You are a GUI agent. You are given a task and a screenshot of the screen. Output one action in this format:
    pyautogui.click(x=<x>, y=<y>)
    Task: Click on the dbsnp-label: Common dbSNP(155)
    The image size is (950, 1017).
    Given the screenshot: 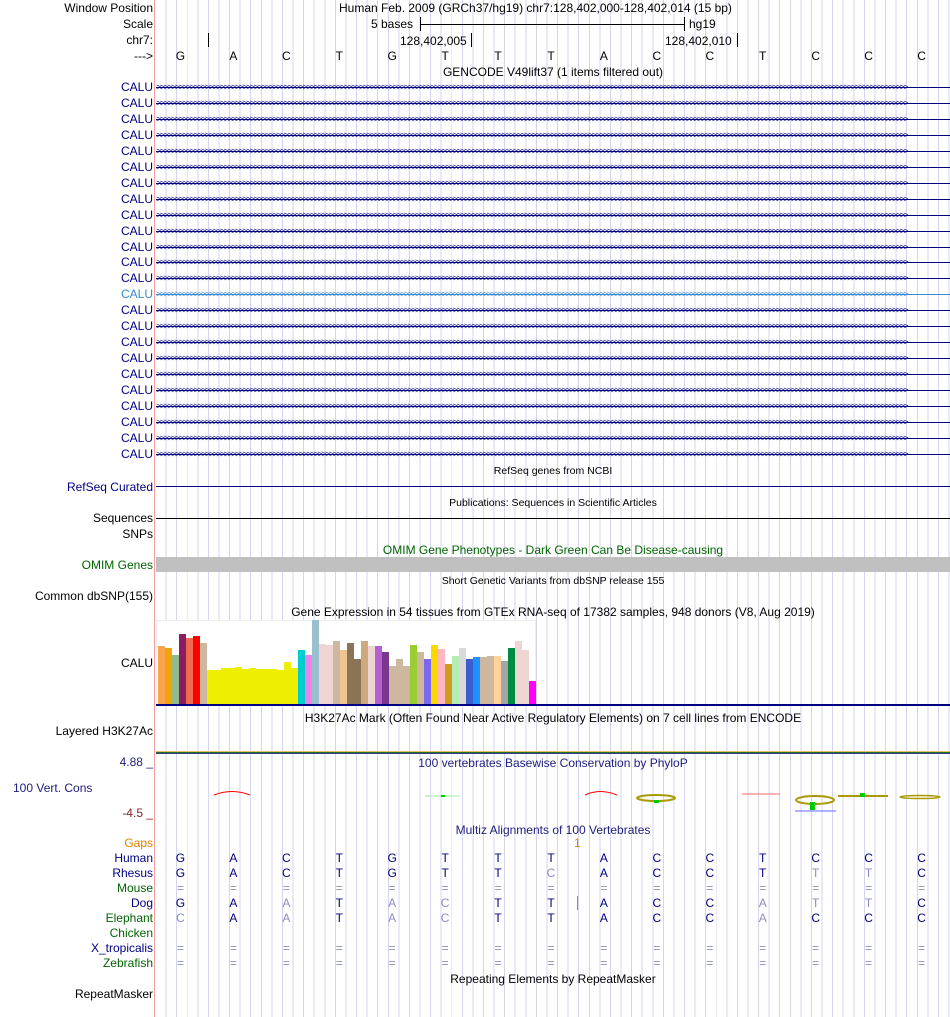 What is the action you would take?
    pyautogui.click(x=93, y=596)
    